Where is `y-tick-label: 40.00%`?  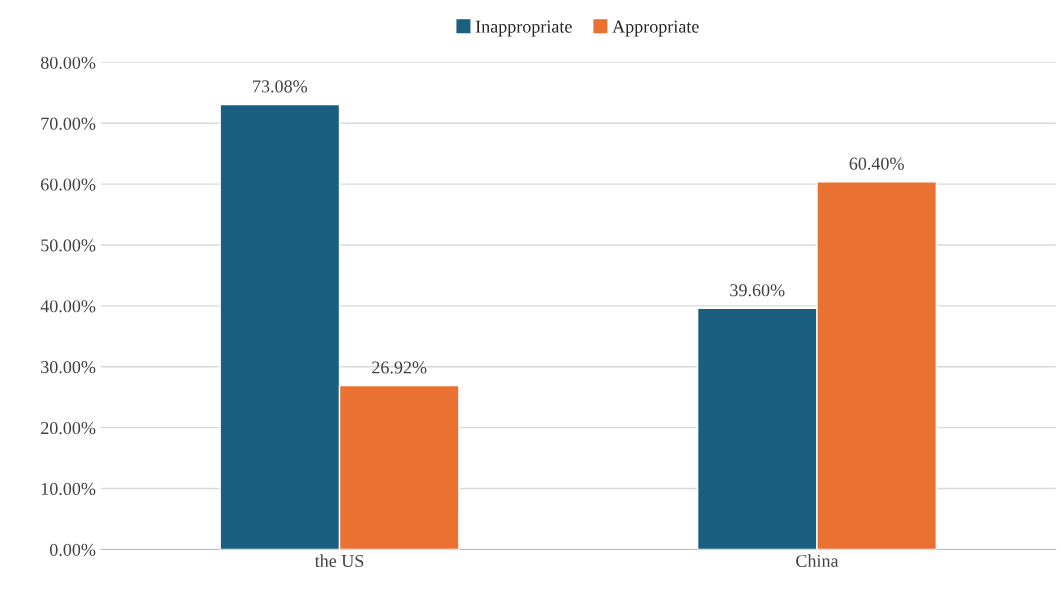
y-tick-label: 40.00% is located at coordinates (68, 306).